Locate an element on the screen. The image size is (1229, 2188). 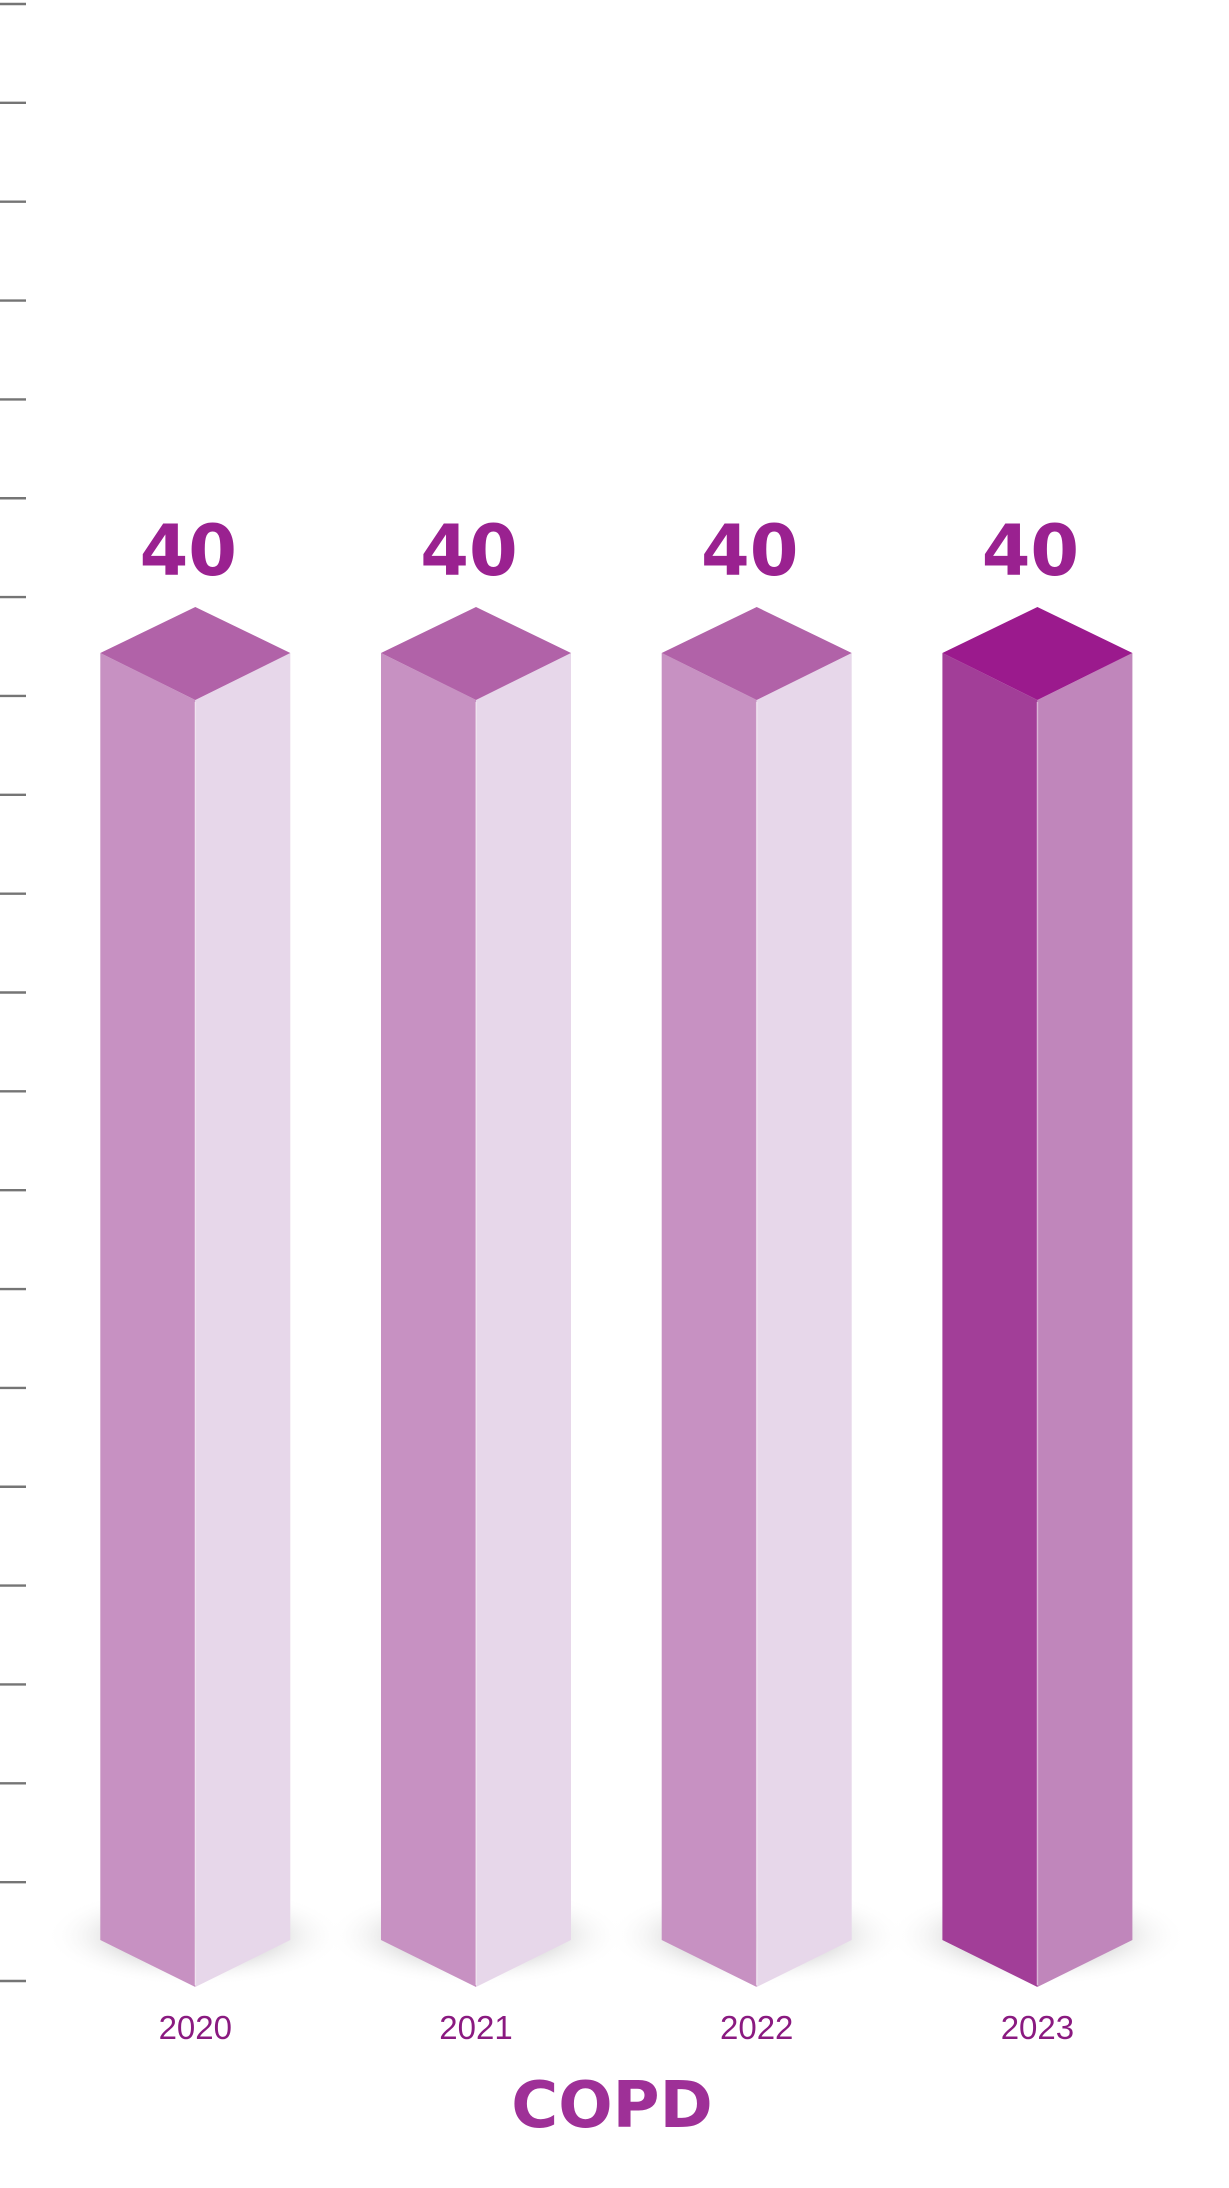
bar-category-label: 2020 is located at coordinates (195, 2027).